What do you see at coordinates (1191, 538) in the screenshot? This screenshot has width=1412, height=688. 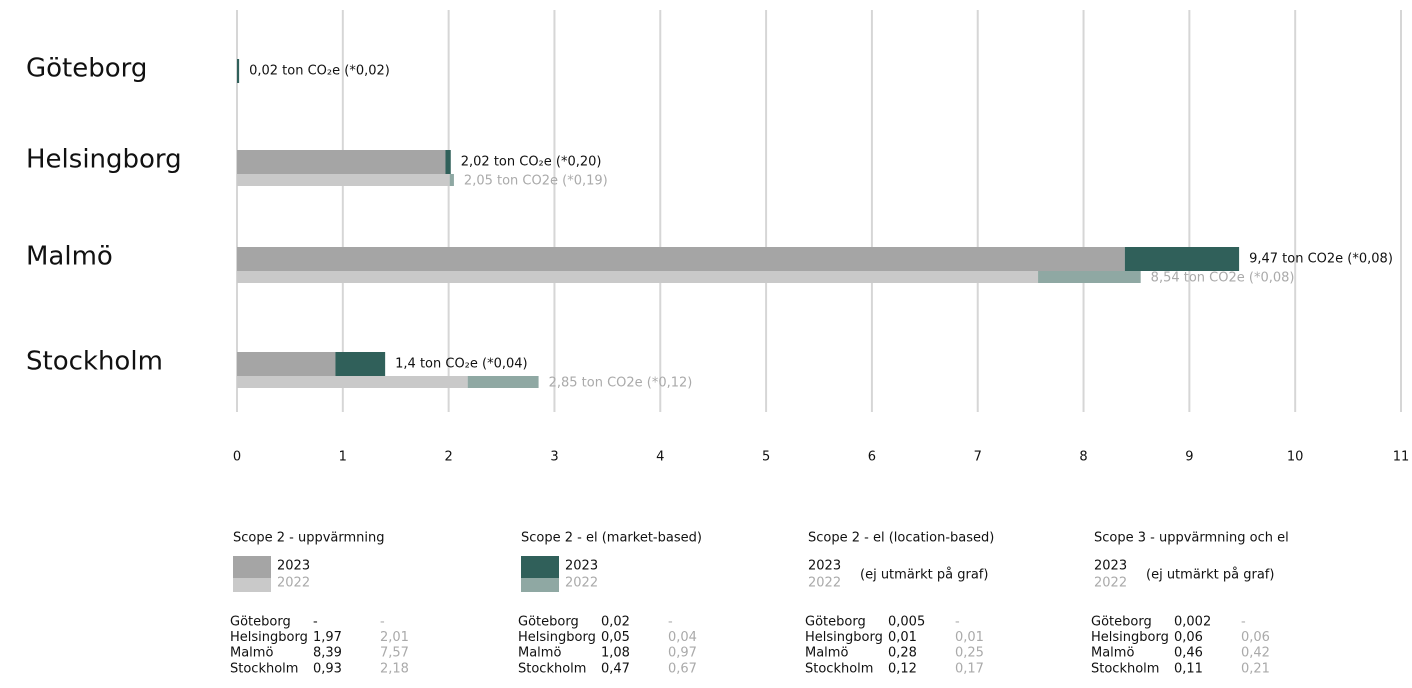 I see `legend-title: Scope 3 - uppvärmning och el` at bounding box center [1191, 538].